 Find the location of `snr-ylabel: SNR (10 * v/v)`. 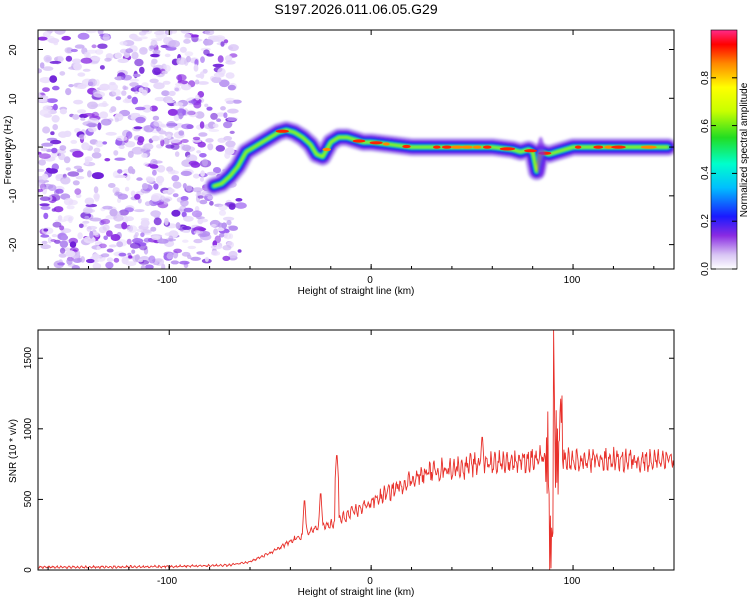

snr-ylabel: SNR (10 * v/v) is located at coordinates (13, 451).